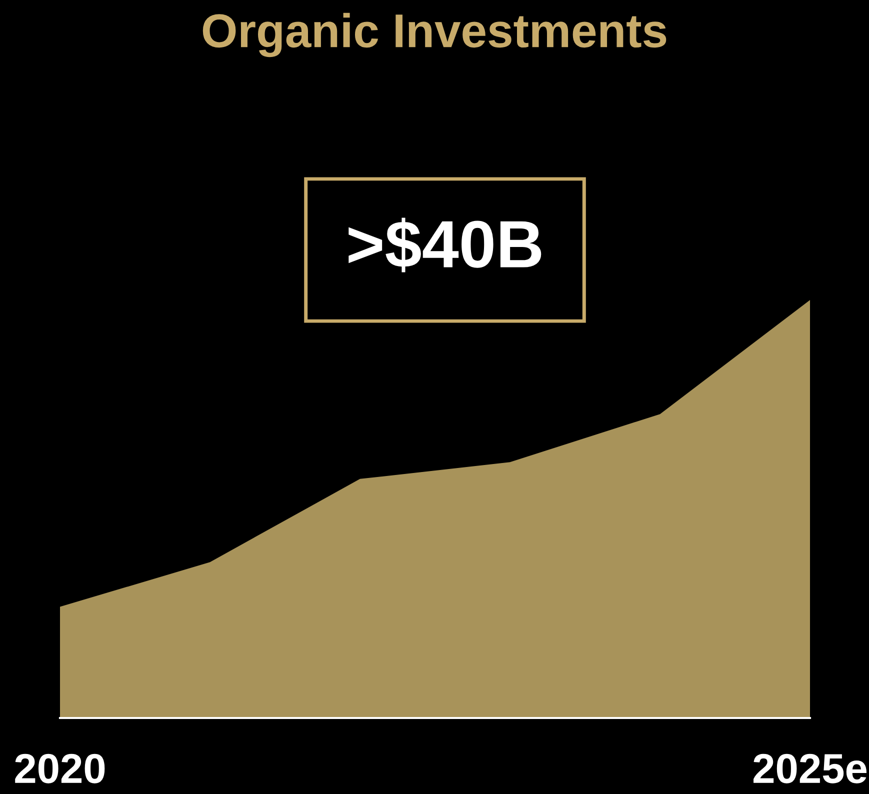 This screenshot has width=869, height=794. Describe the element at coordinates (445, 245) in the screenshot. I see `text: >$40B` at that location.